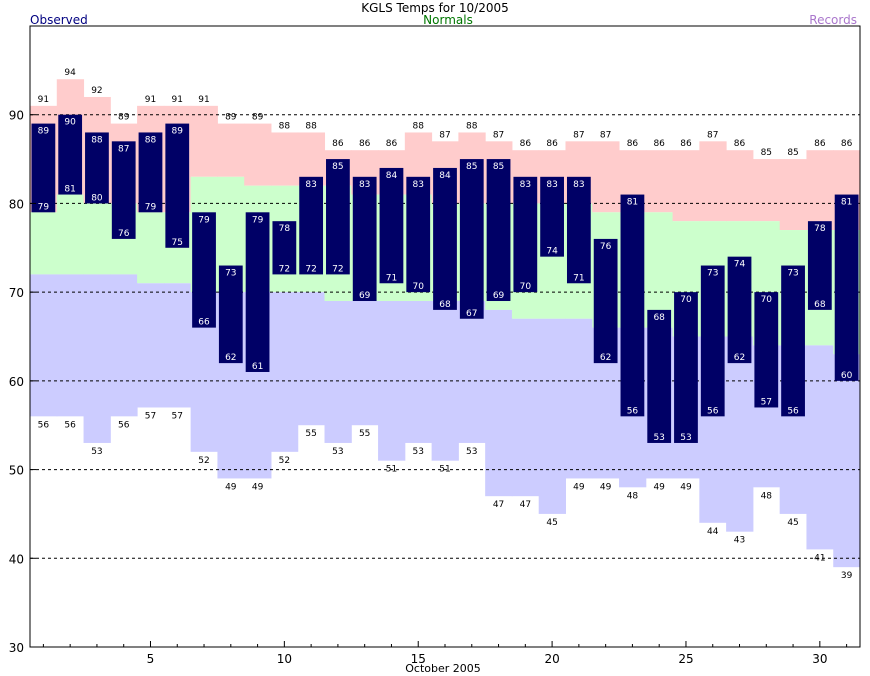 This screenshot has height=676, width=870. I want to click on record-high-label-day-23: 86, so click(633, 144).